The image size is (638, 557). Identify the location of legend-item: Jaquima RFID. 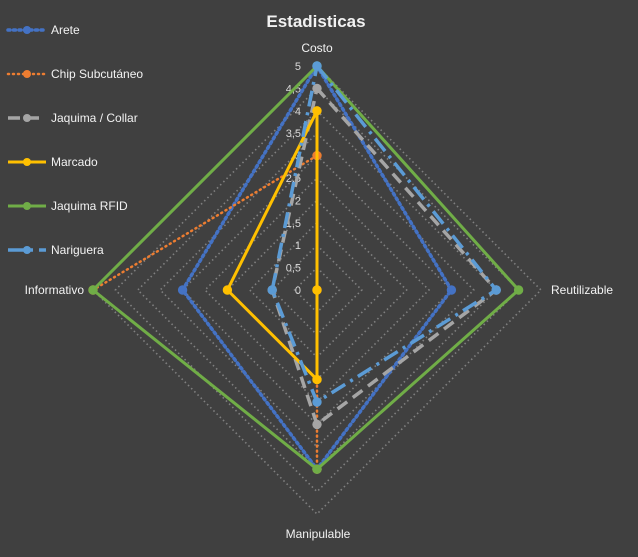
(68, 206).